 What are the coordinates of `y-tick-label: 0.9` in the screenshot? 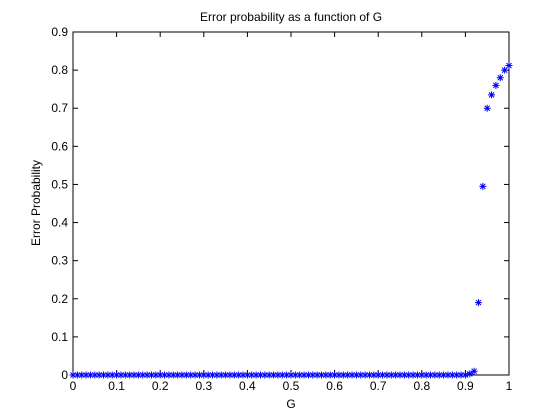 It's located at (59, 32).